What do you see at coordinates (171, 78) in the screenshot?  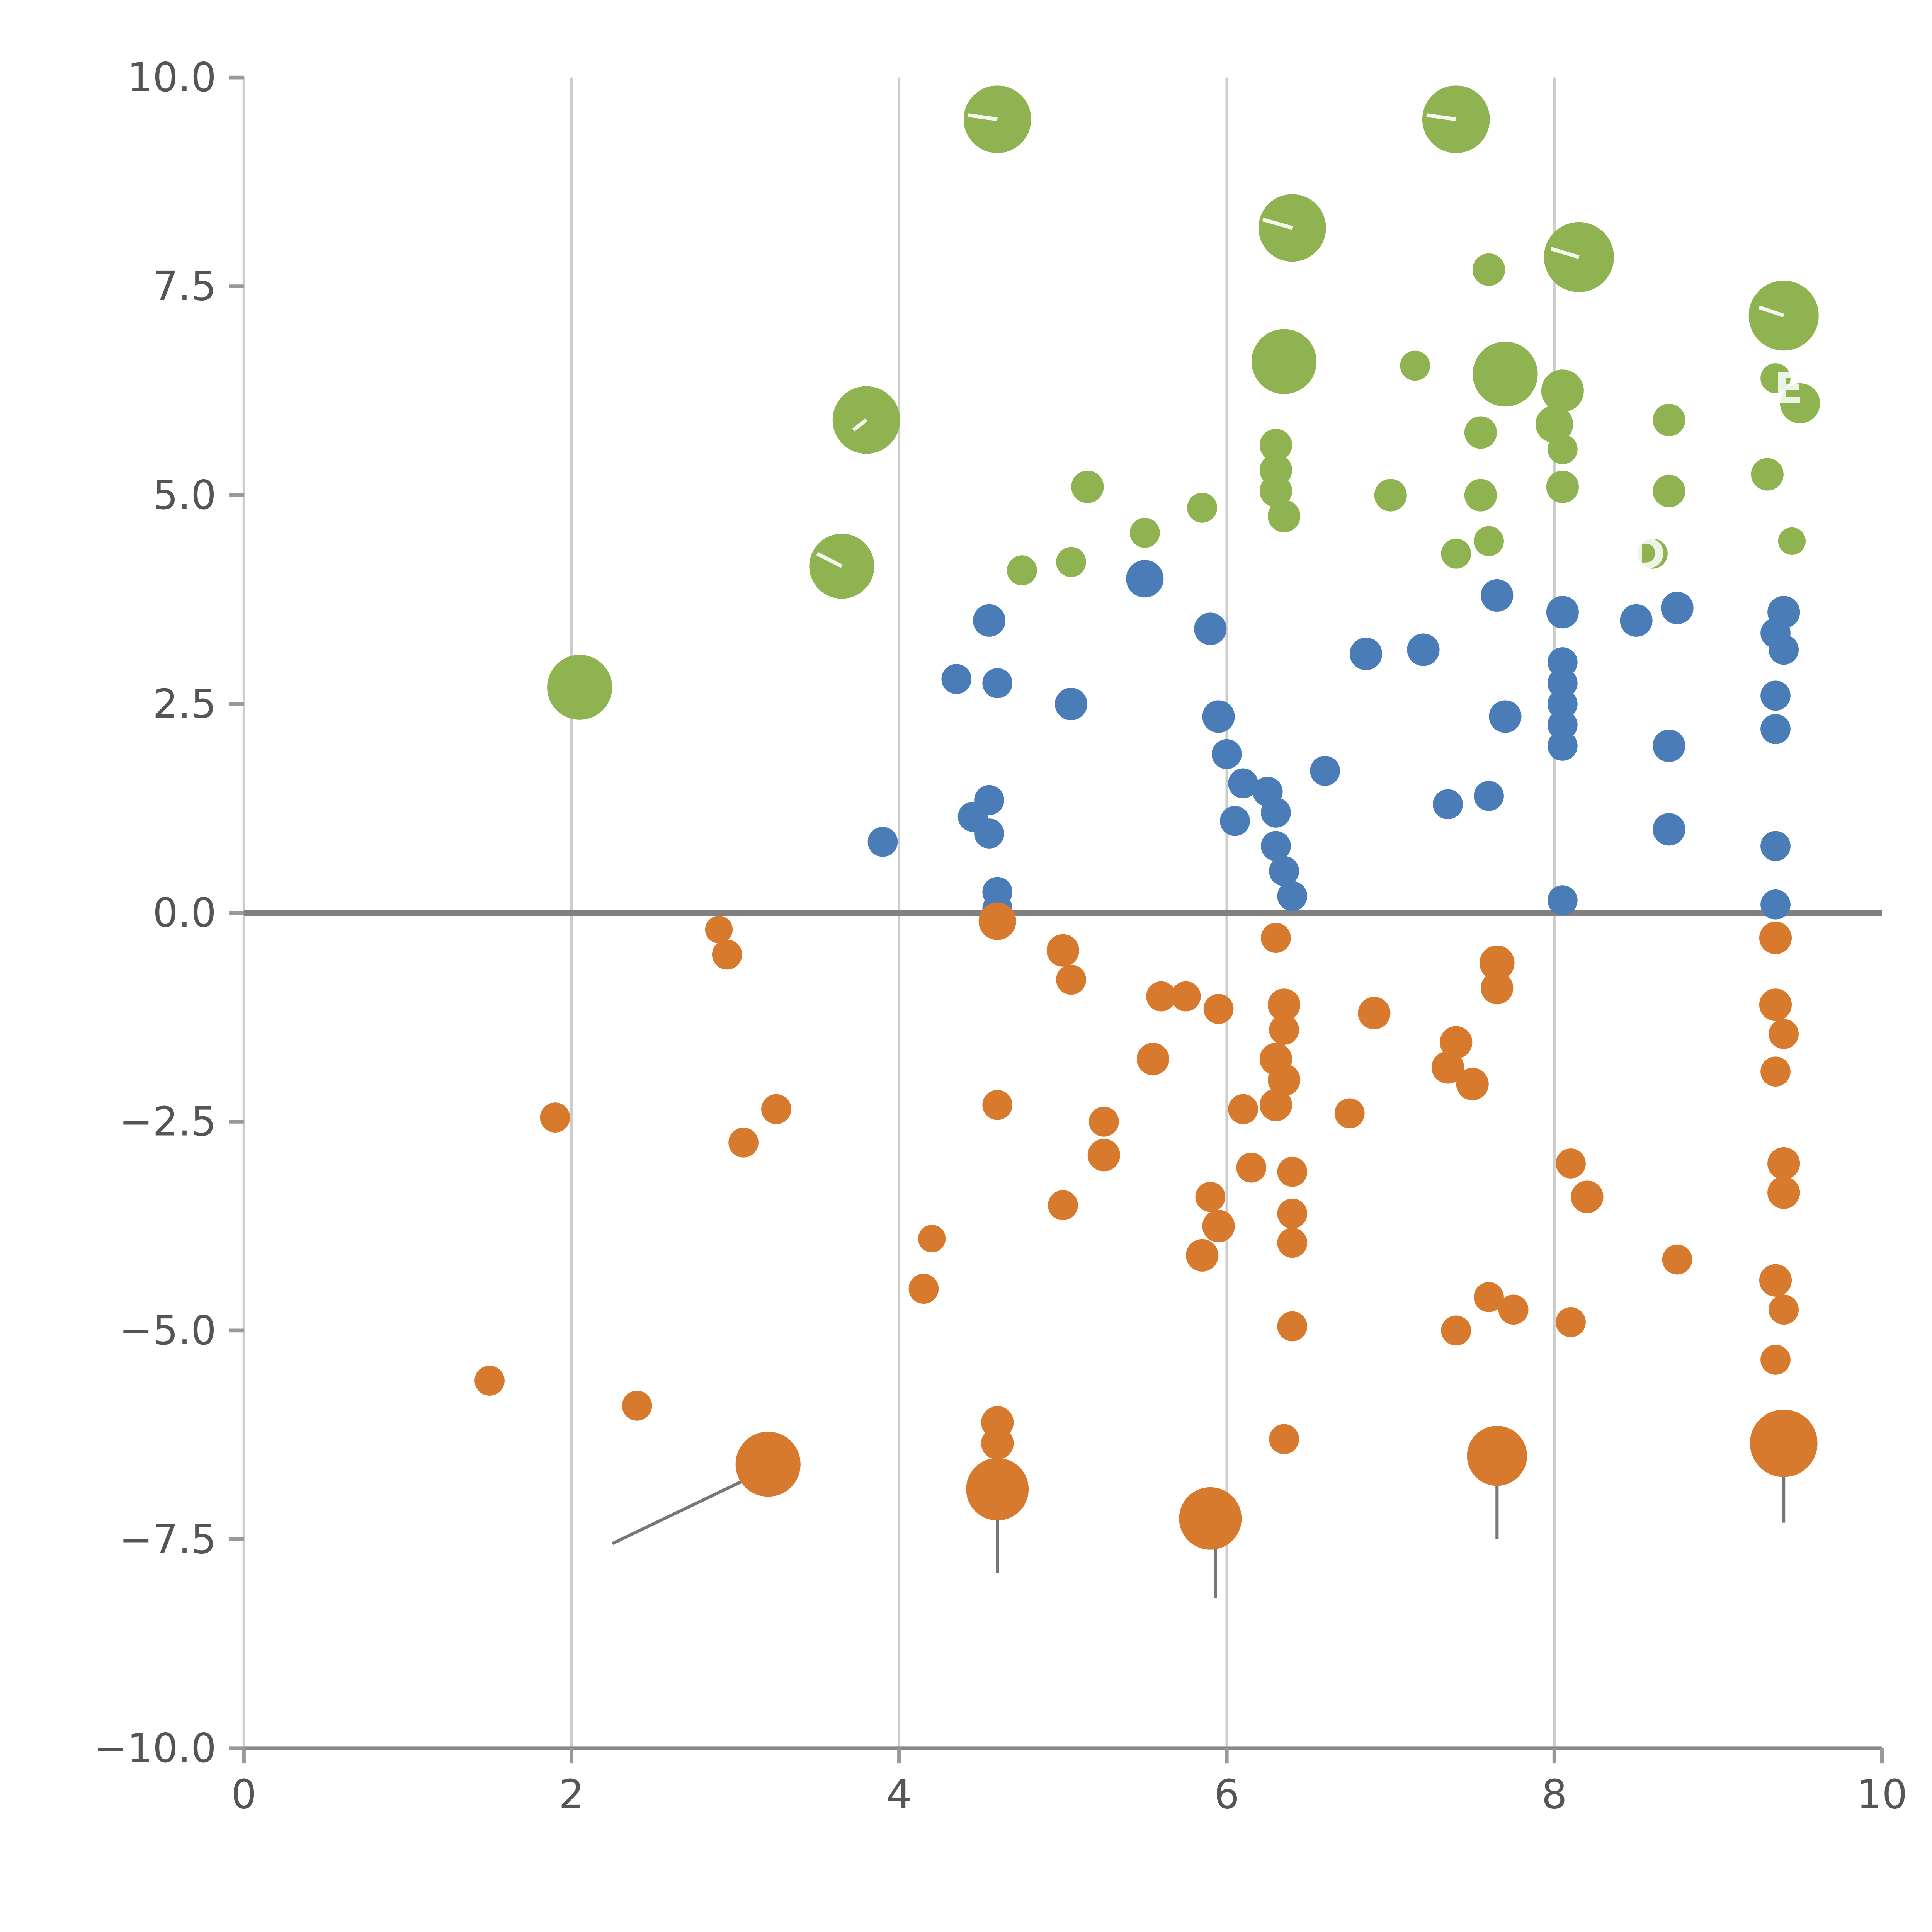 I see `y-tick-label: 10.0` at bounding box center [171, 78].